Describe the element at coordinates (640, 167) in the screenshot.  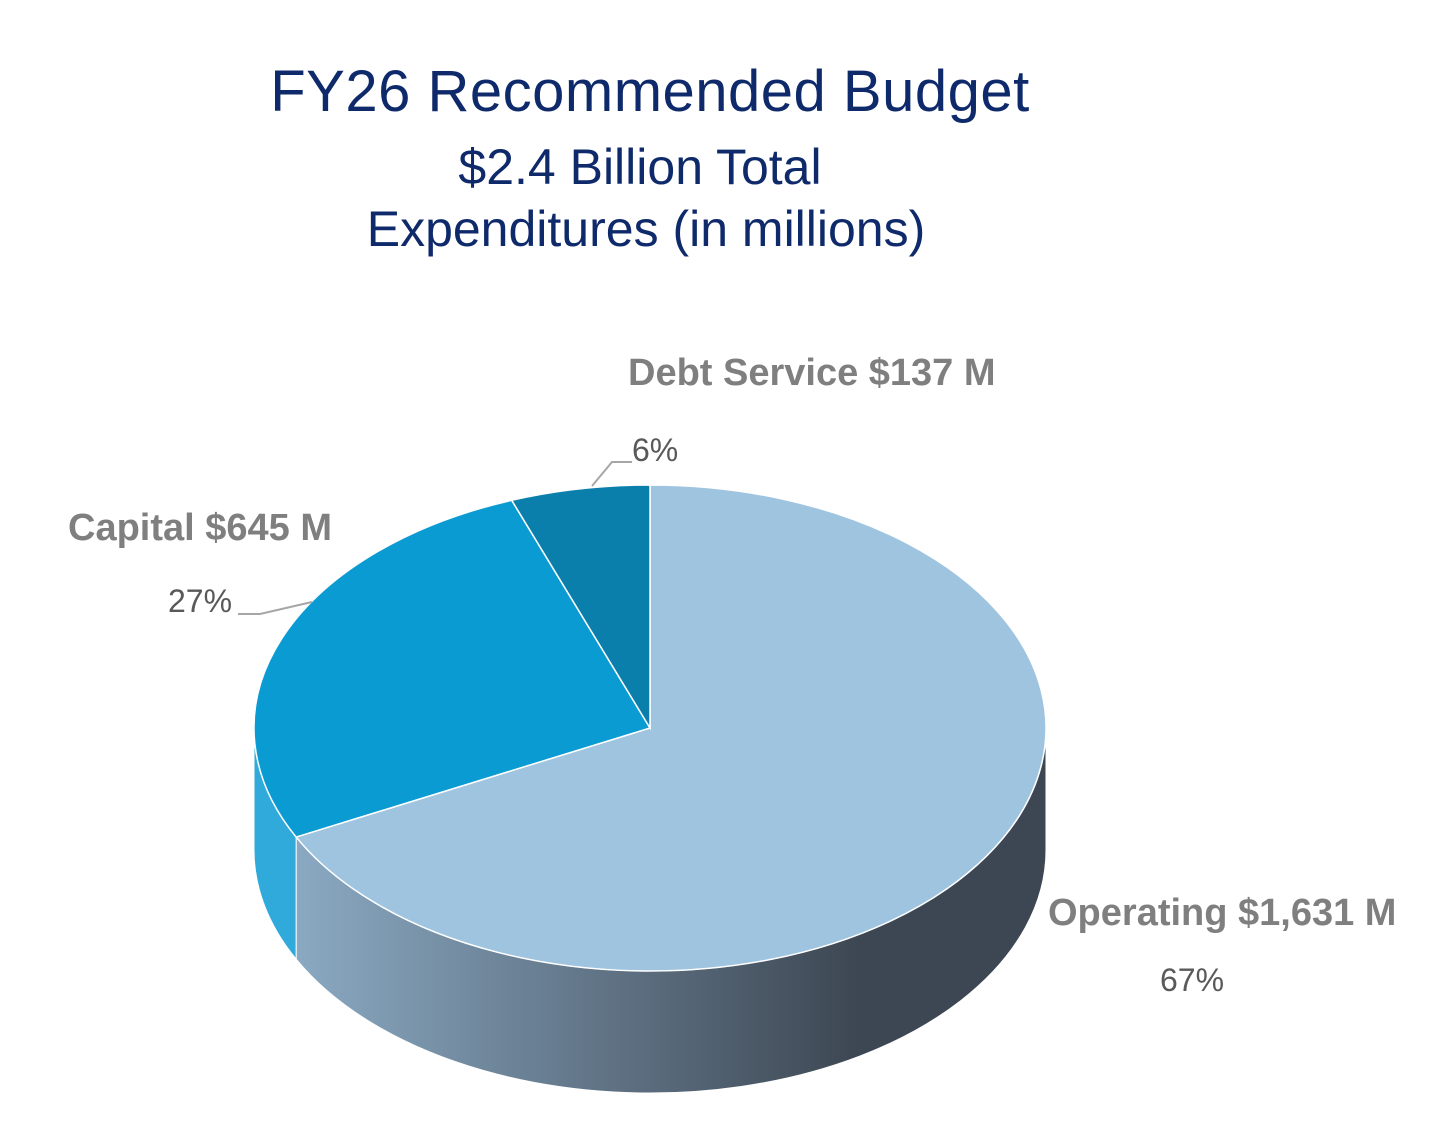
I see `chart-subtitle-total: $2.4 Billion Total` at that location.